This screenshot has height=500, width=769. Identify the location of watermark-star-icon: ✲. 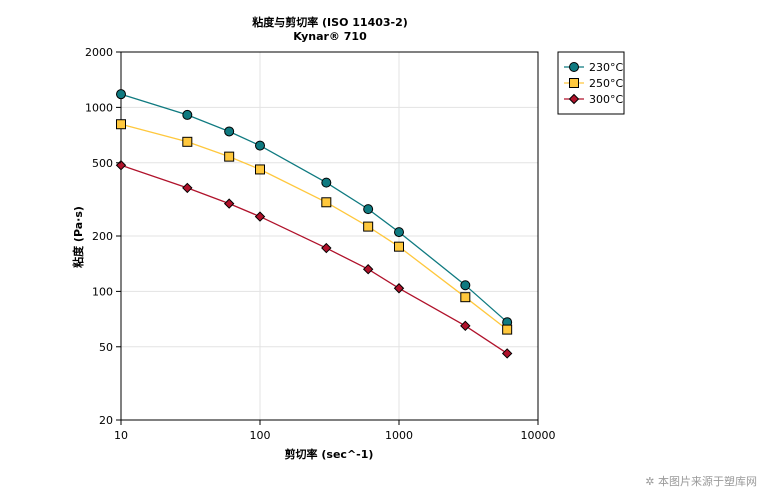
(650, 481).